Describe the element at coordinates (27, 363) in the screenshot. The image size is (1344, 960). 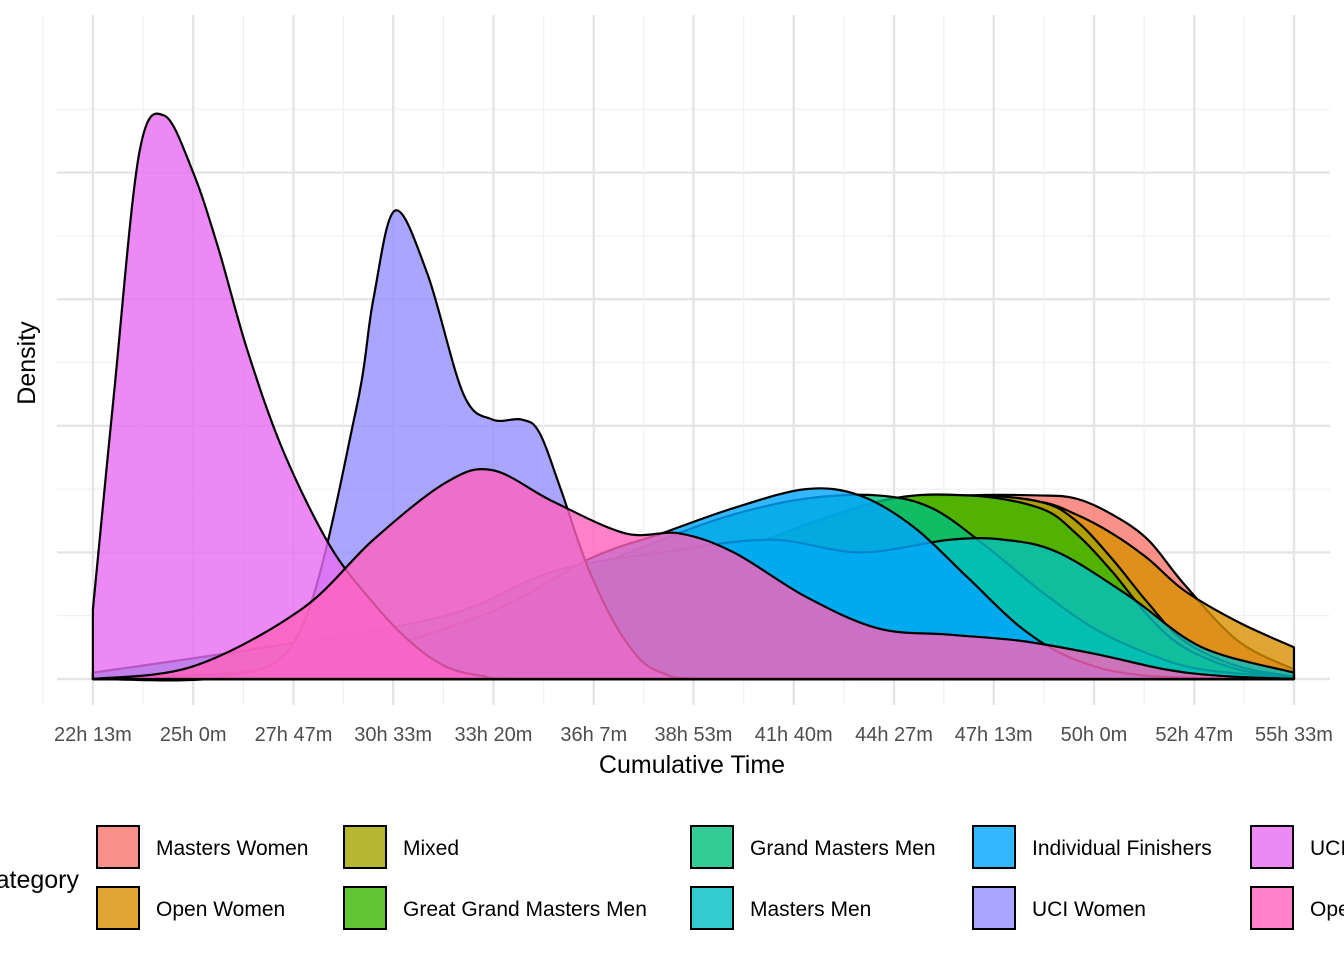
I see `y-axis-title: Density` at that location.